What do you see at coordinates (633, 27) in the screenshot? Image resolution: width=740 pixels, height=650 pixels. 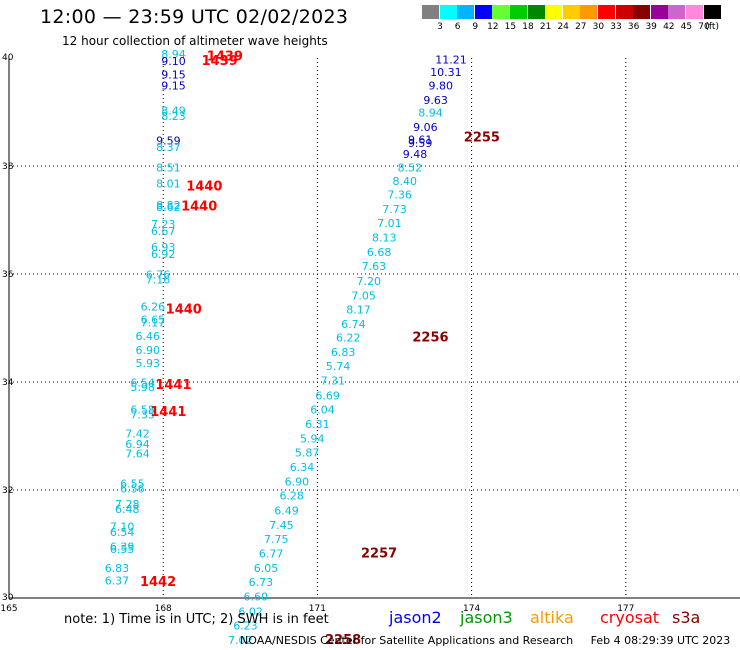 I see `legend-bin-label: 36` at bounding box center [633, 27].